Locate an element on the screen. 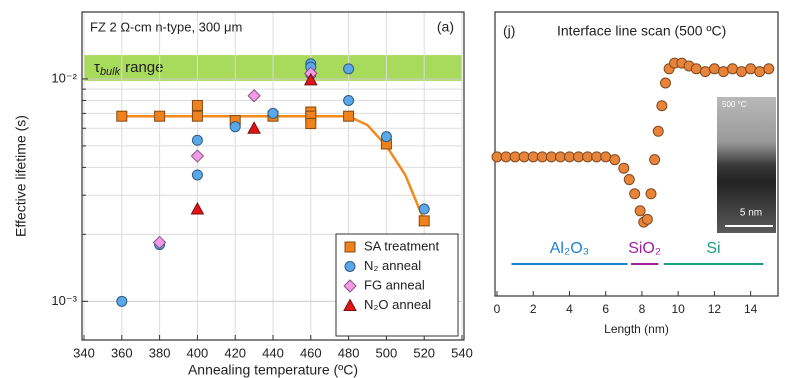  x-tick-label: 0 is located at coordinates (497, 309).